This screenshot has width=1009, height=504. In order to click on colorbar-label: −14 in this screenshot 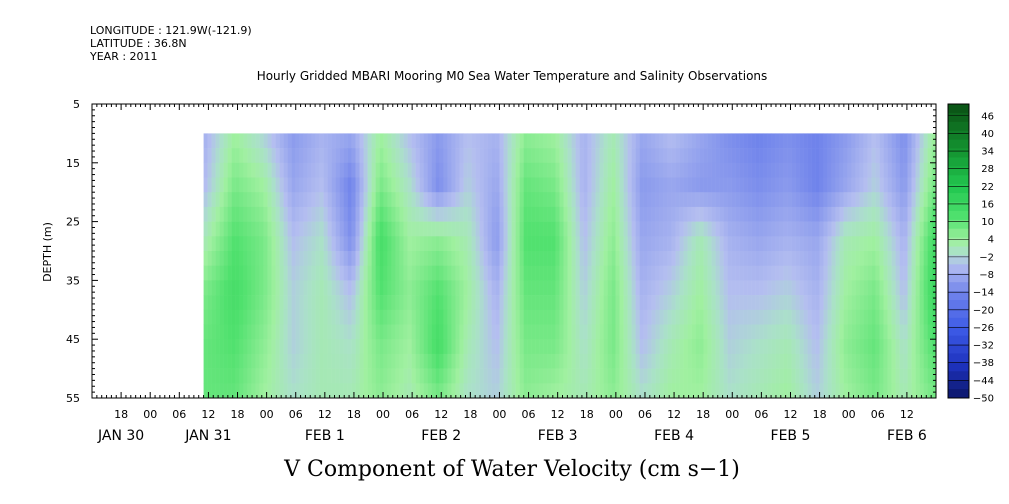, I will do `click(983, 293)`.